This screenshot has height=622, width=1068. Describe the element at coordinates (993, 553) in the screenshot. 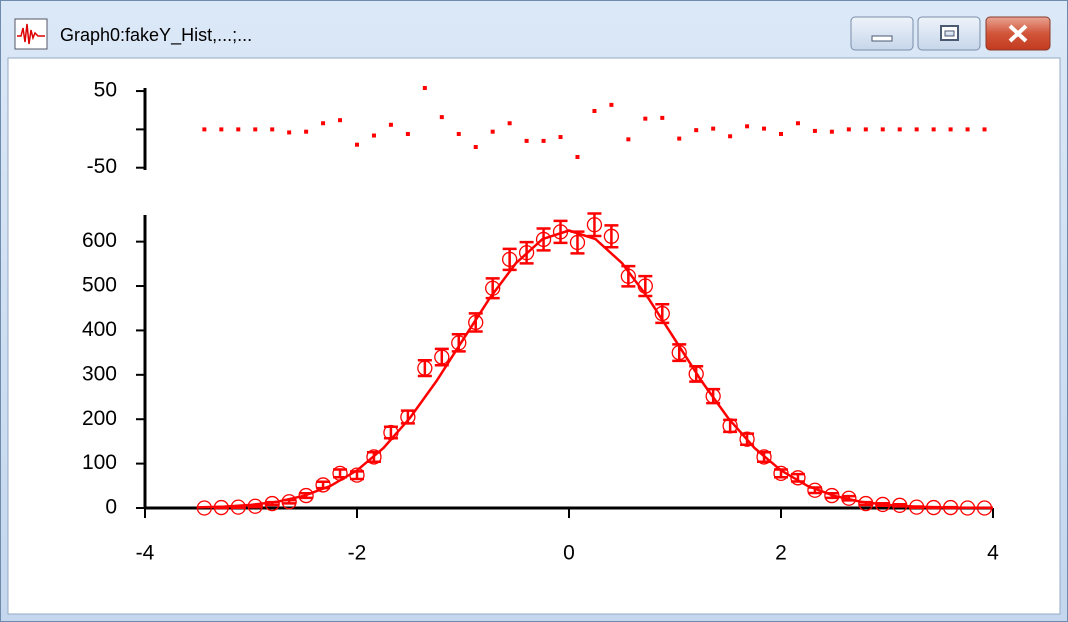

I see `x-tick-label: 4` at that location.